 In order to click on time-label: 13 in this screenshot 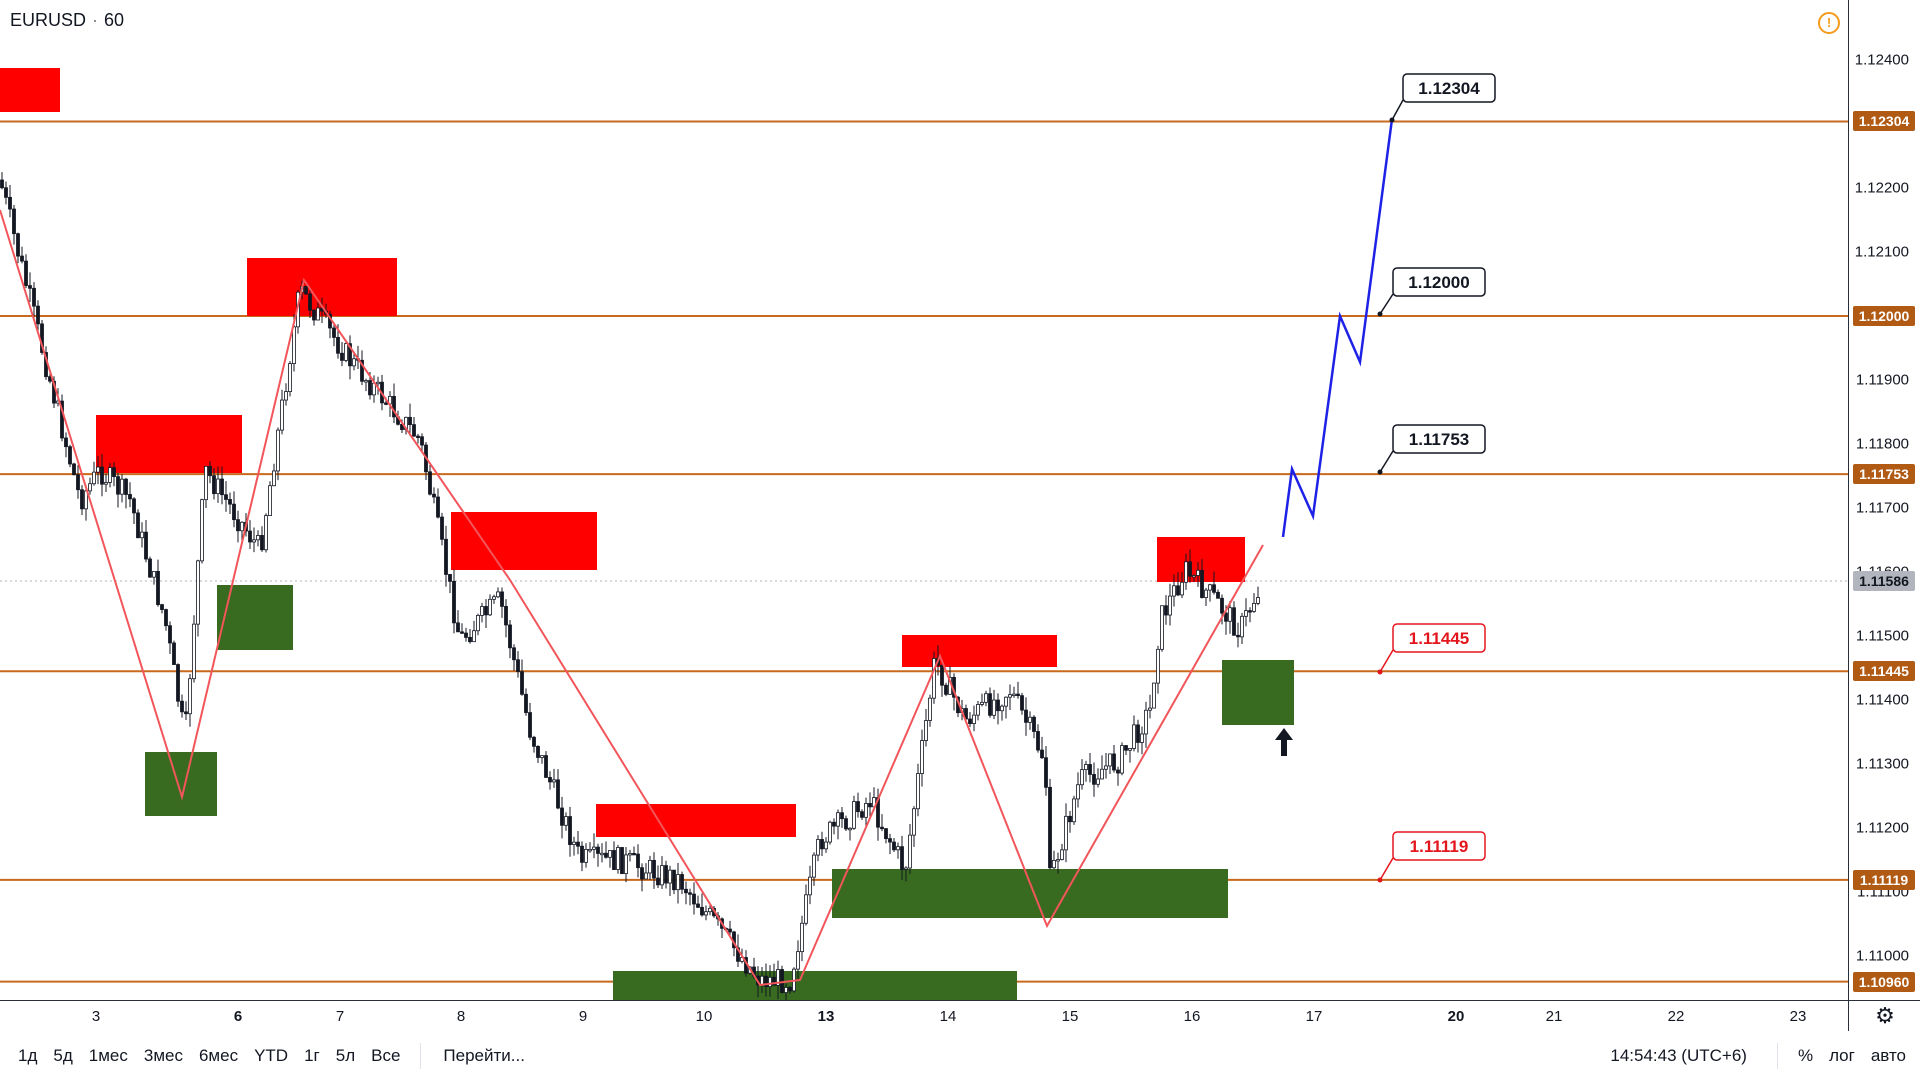, I will do `click(826, 1016)`.